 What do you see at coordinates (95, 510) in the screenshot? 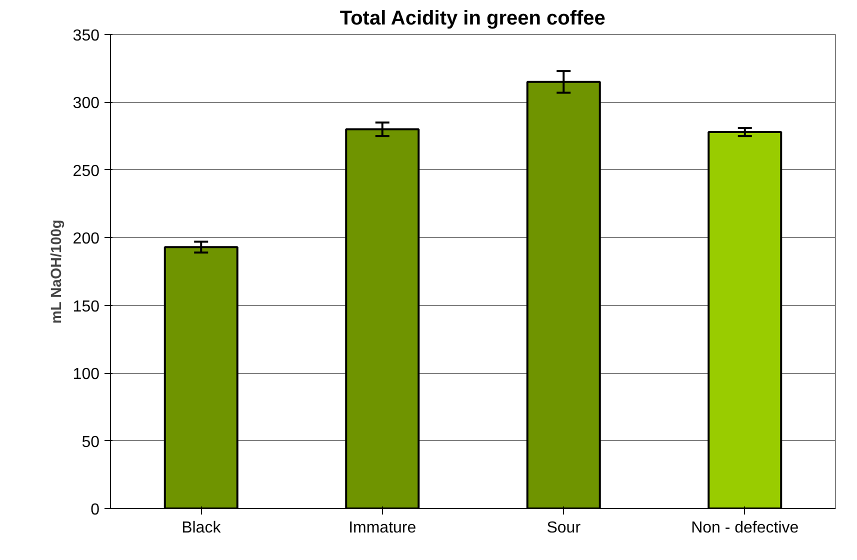
I see `y-tick-label: 0` at bounding box center [95, 510].